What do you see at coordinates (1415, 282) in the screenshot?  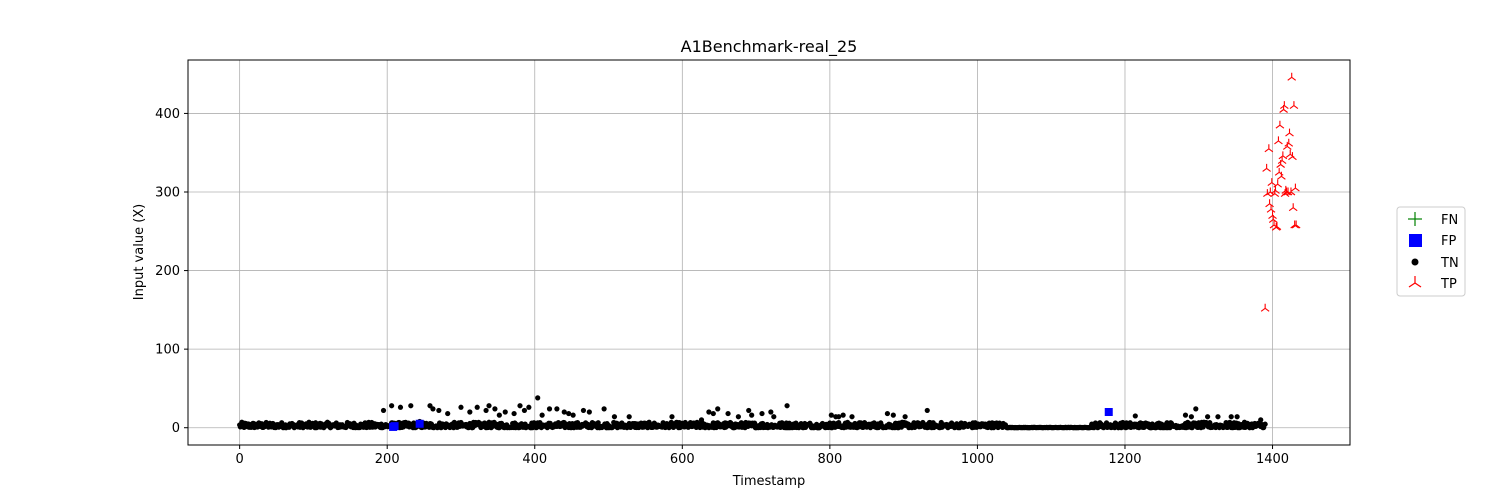 I see `tp-marker-icon` at bounding box center [1415, 282].